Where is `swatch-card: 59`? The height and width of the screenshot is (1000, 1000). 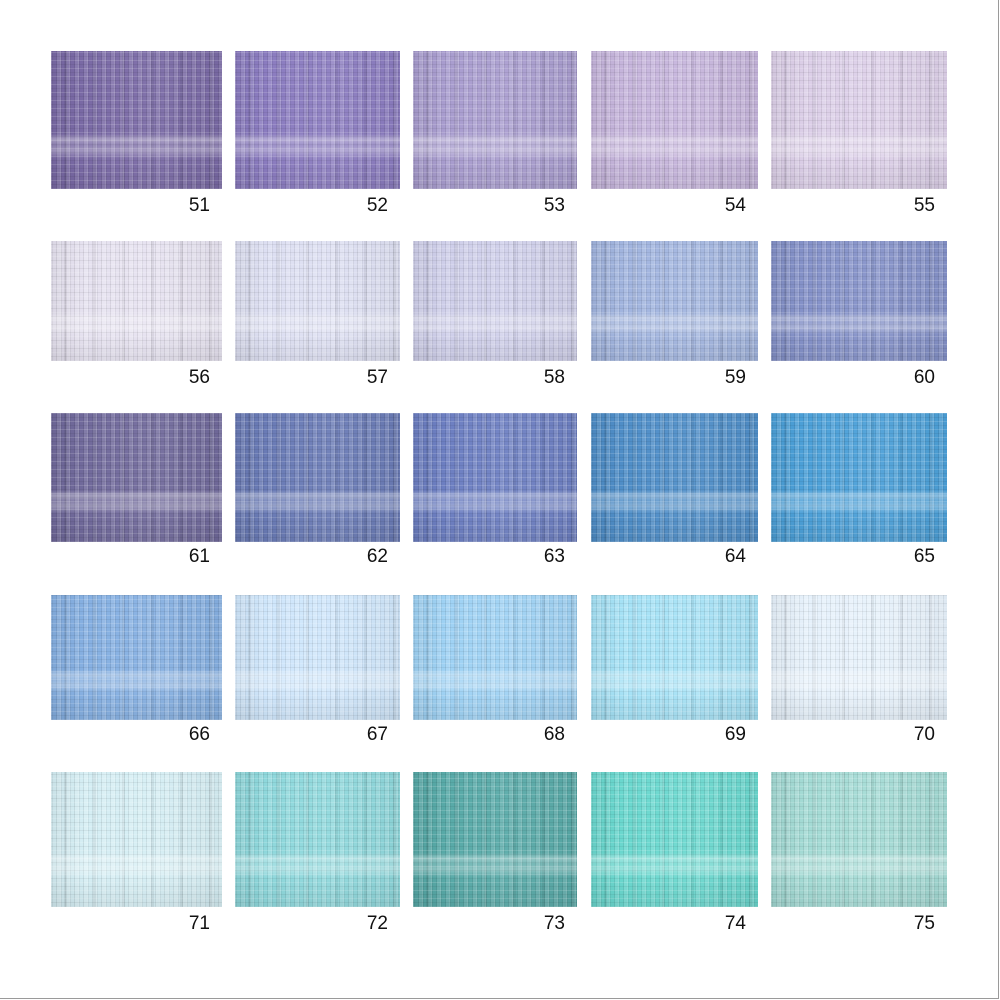 swatch-card: 59 is located at coordinates (674, 315).